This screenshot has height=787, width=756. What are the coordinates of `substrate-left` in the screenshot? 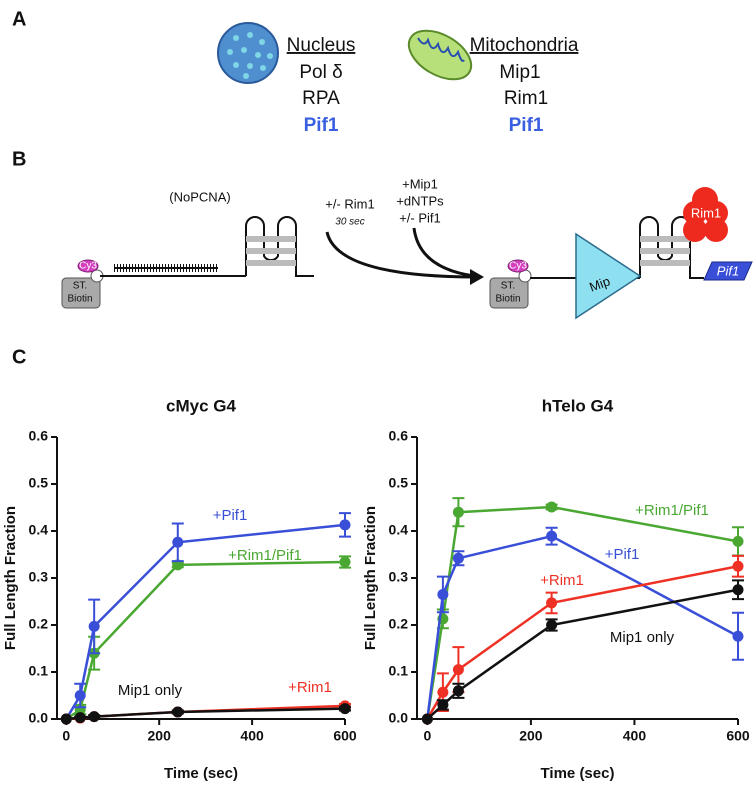 It's located at (187, 262).